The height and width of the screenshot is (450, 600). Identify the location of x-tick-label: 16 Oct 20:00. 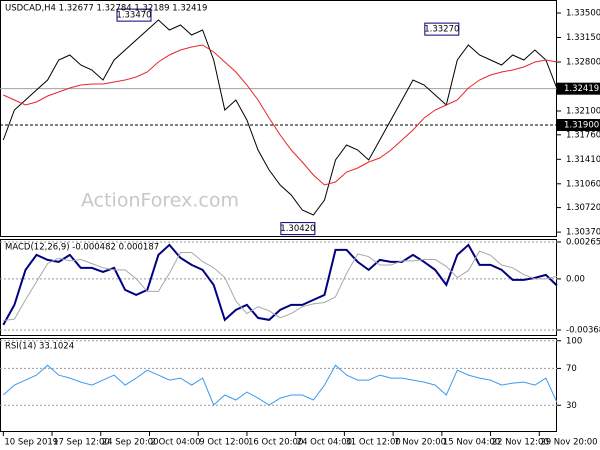
(275, 443).